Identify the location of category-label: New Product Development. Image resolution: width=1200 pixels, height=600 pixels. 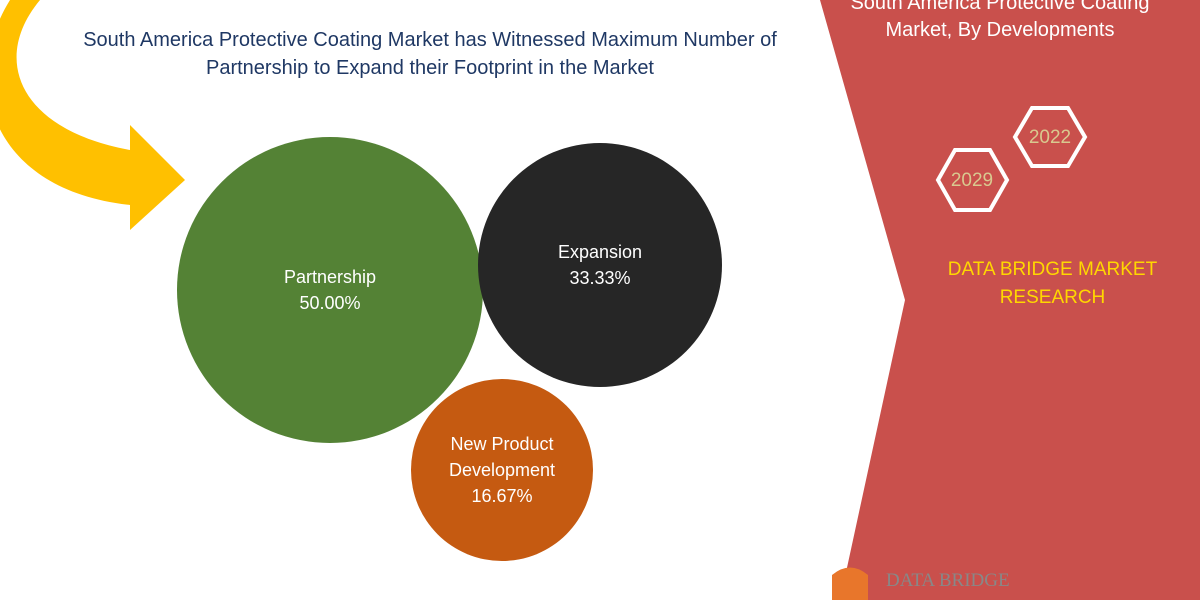
(502, 457).